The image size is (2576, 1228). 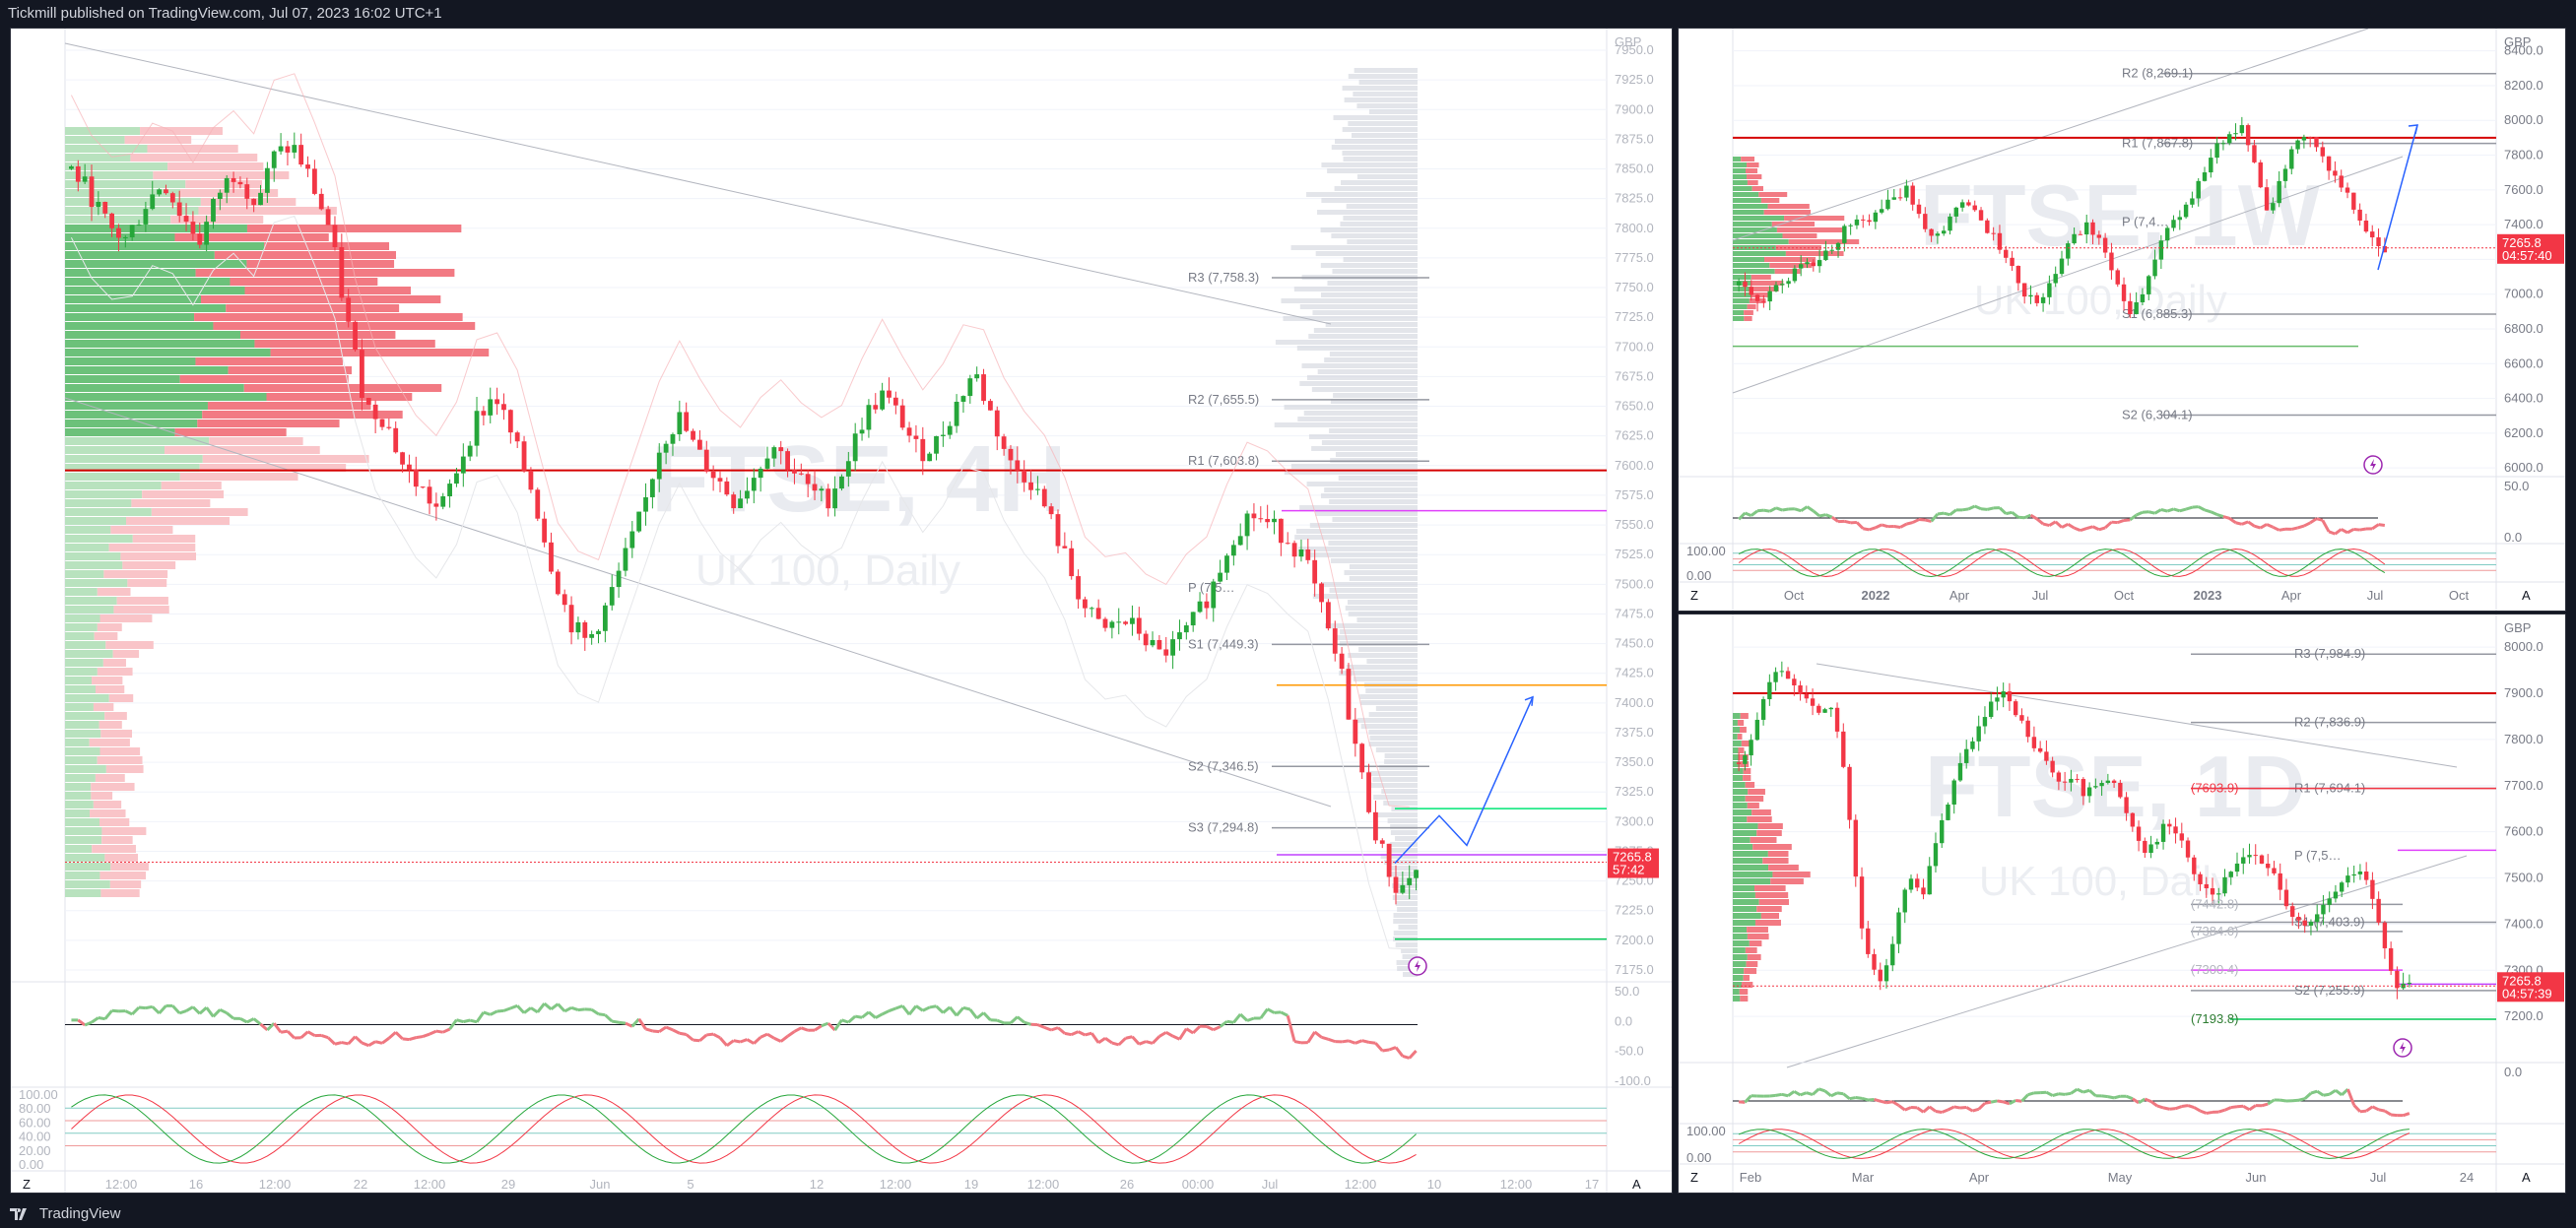 What do you see at coordinates (1224, 643) in the screenshot?
I see `pivot-label: S1 (7,449.3)` at bounding box center [1224, 643].